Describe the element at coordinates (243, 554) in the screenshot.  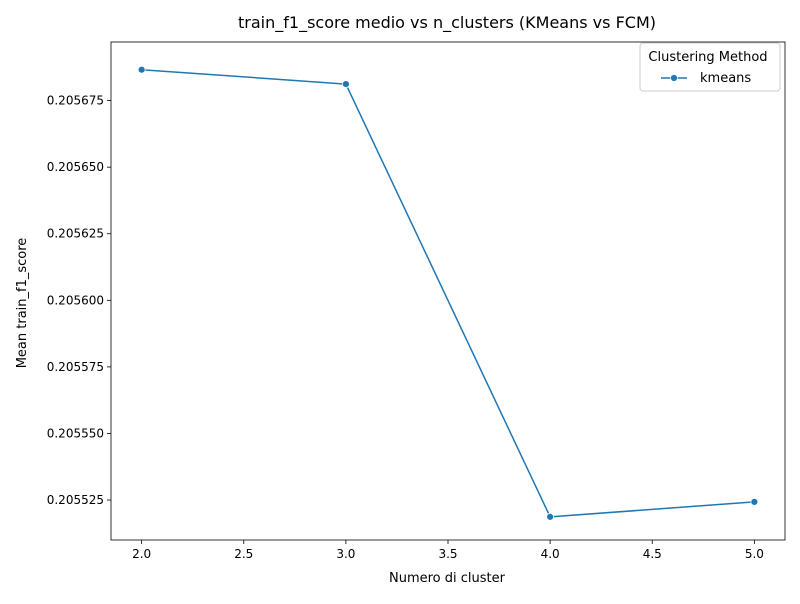
I see `x-tick-label: 2.5` at that location.